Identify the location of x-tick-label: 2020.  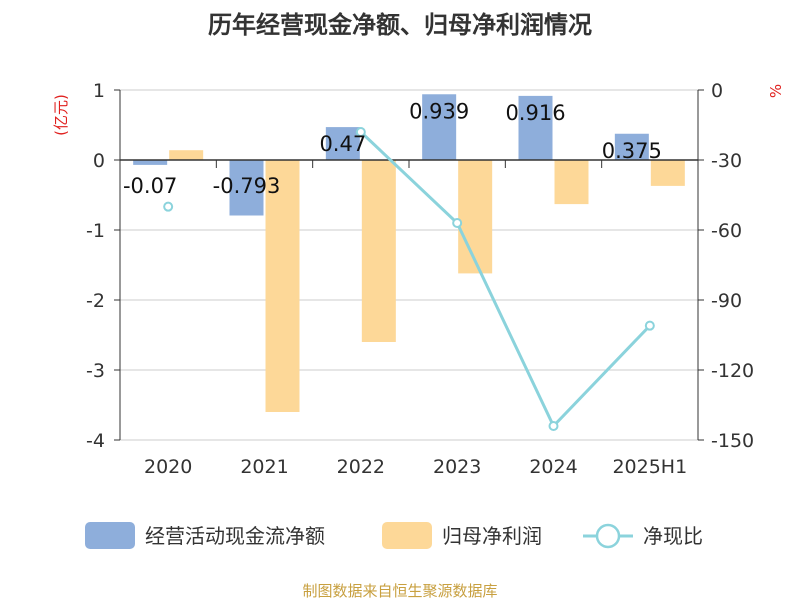
(168, 467).